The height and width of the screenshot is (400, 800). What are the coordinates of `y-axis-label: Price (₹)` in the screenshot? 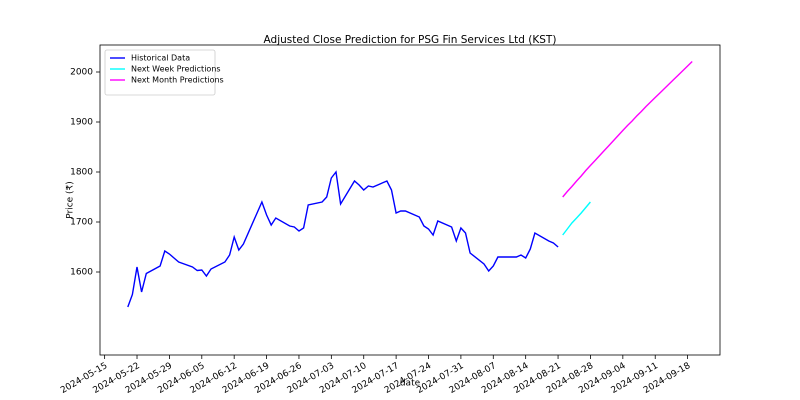 It's located at (71, 200).